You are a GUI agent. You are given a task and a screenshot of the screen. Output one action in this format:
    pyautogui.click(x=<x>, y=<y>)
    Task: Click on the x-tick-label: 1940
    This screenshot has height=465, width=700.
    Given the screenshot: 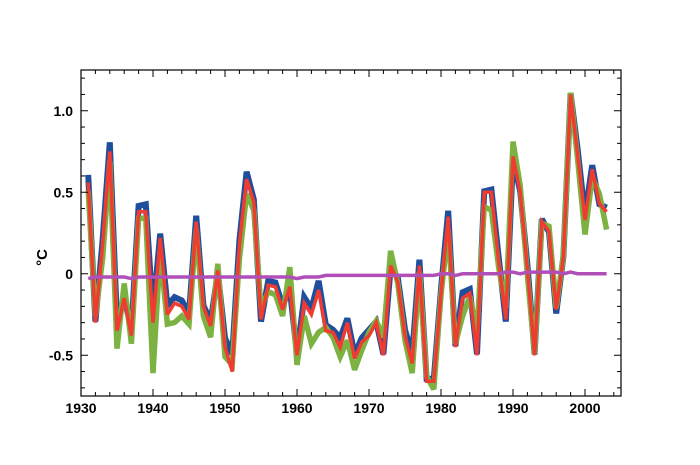 What is the action you would take?
    pyautogui.click(x=152, y=408)
    